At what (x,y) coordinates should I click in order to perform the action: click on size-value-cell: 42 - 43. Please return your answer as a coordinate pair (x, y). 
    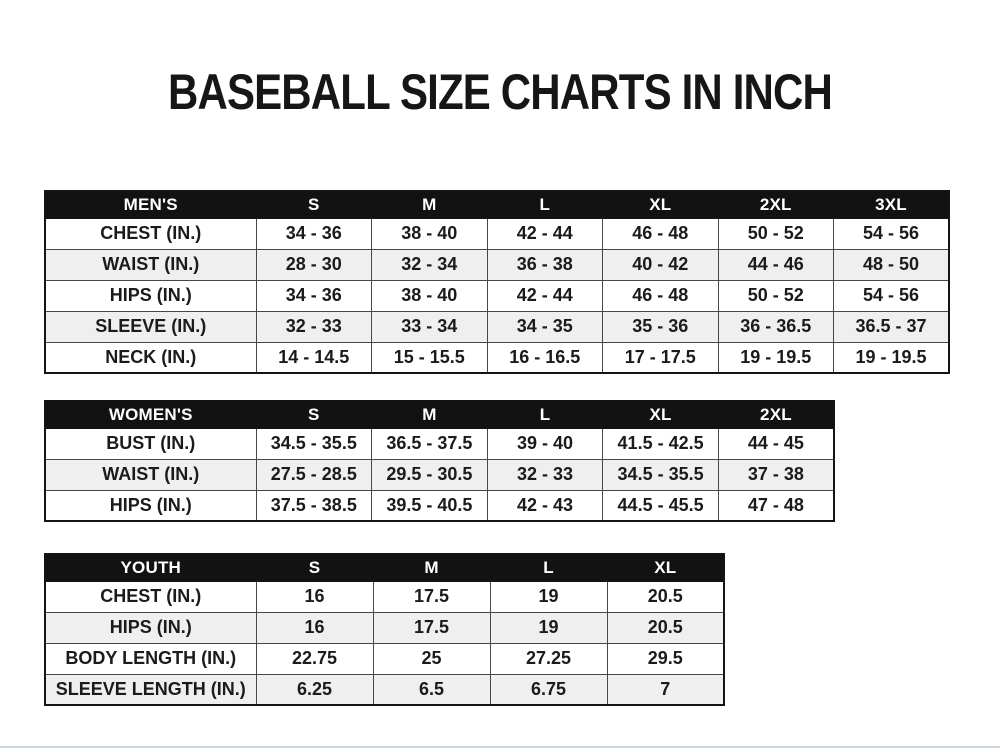
    Looking at the image, I should click on (545, 505).